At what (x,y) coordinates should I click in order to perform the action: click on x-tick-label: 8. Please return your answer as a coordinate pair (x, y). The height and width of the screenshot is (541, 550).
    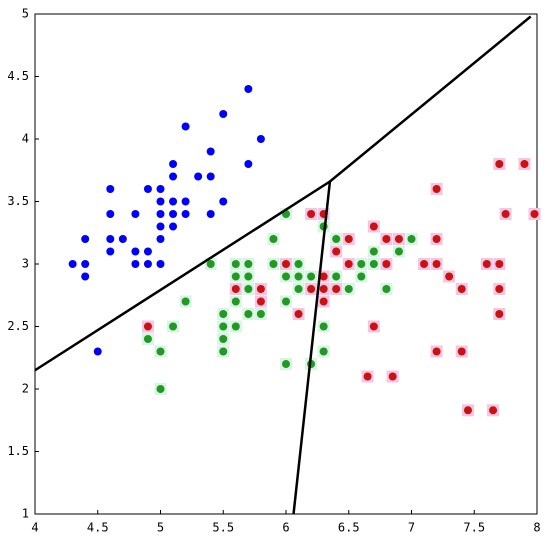
    Looking at the image, I should click on (536, 528).